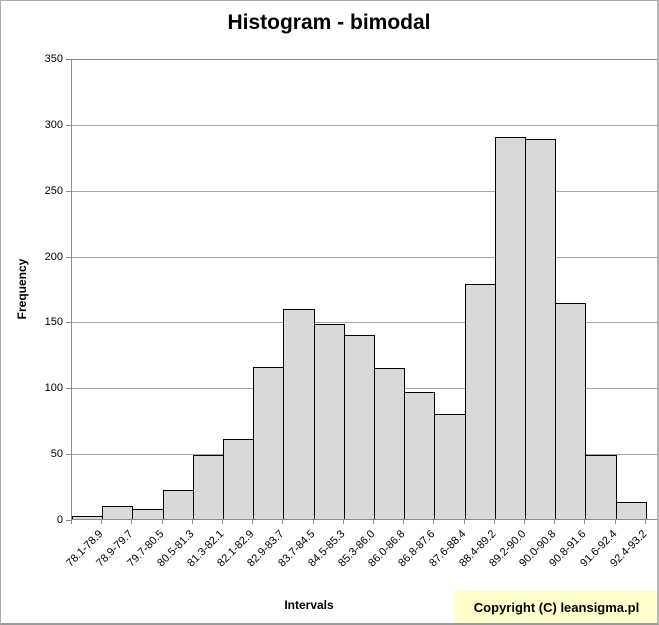 Image resolution: width=659 pixels, height=625 pixels. Describe the element at coordinates (309, 605) in the screenshot. I see `x-axis-title: Intervals` at that location.